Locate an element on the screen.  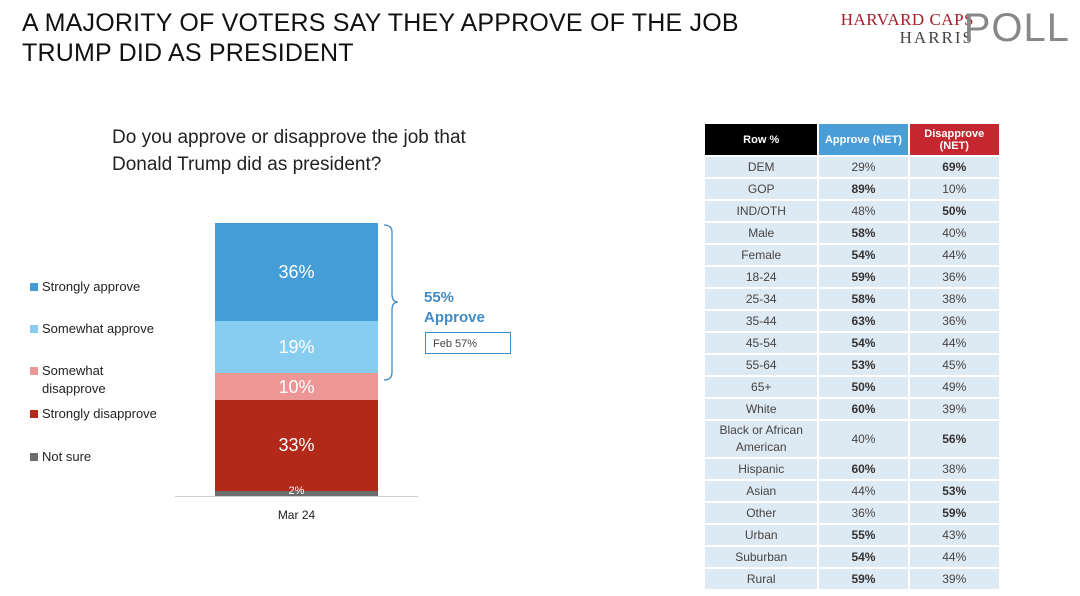
bar-segment-somewhat-approve is located at coordinates (296, 347).